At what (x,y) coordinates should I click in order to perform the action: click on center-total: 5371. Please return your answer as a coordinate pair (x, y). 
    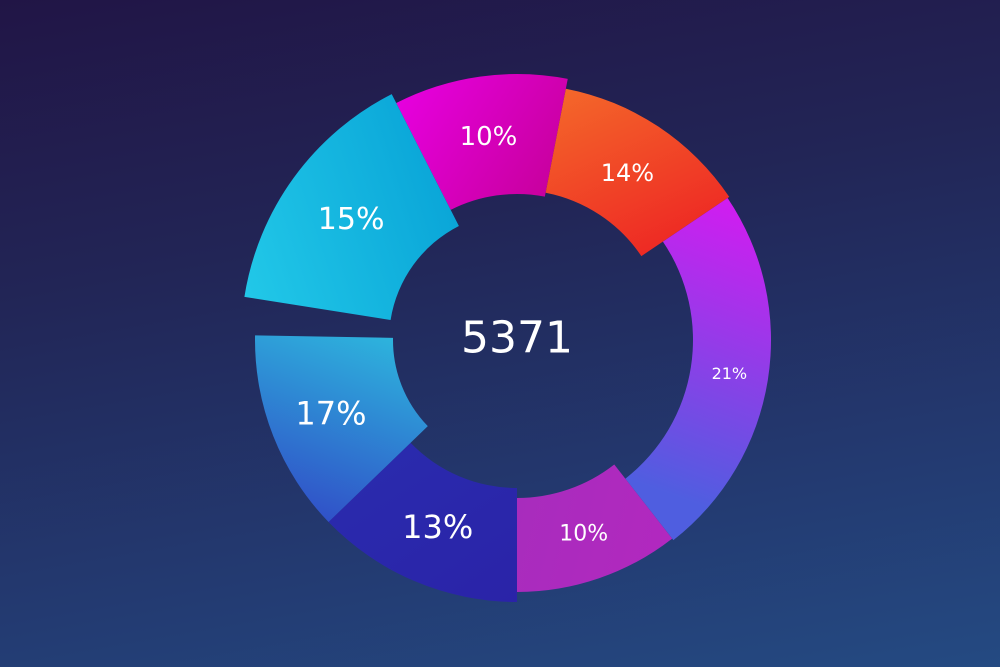
    Looking at the image, I should click on (517, 338).